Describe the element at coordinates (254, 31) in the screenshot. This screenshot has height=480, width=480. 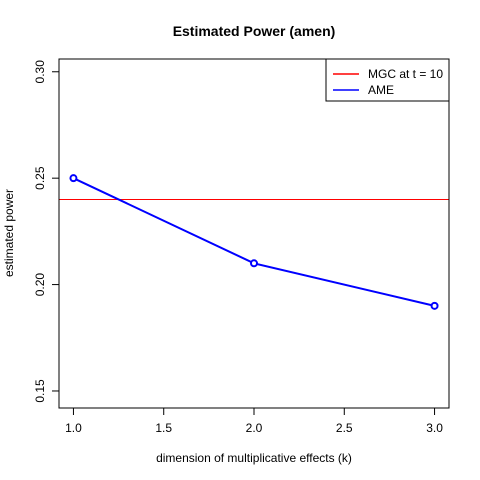
I see `chart-title: Estimated Power (amen)` at that location.